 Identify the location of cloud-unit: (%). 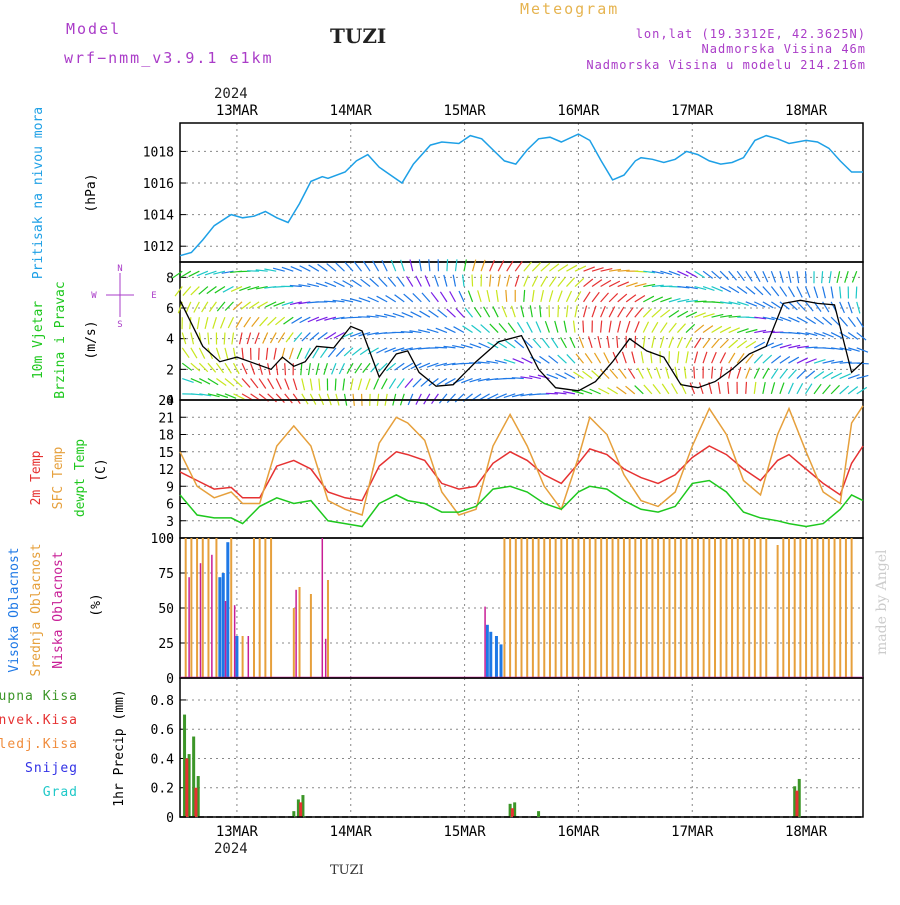
(96, 604).